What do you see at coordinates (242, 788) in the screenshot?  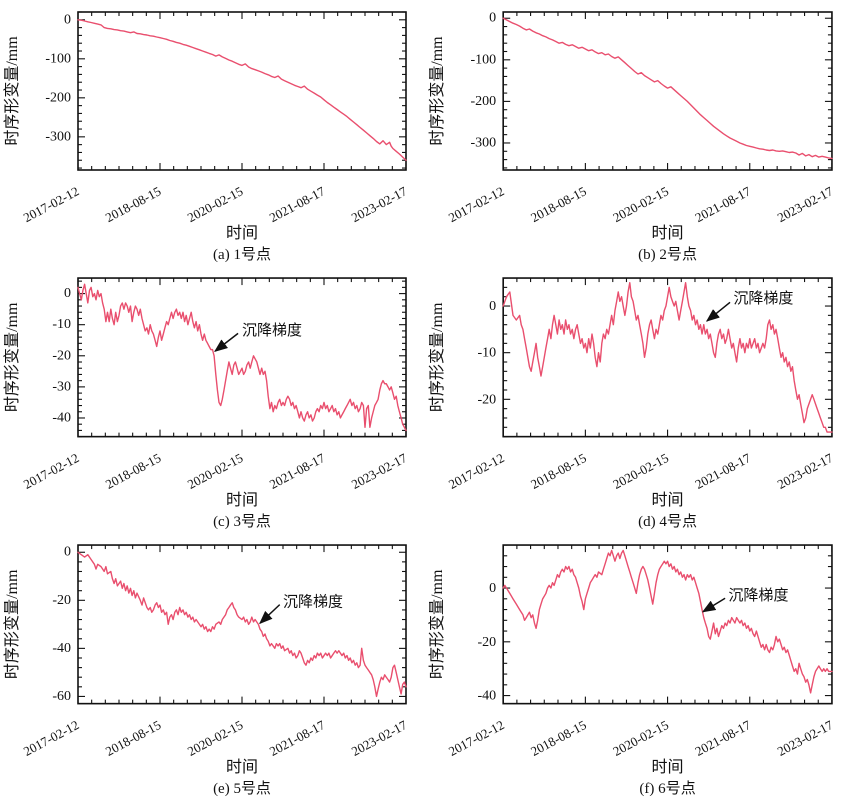 I see `panel-caption: (e) 5号点` at bounding box center [242, 788].